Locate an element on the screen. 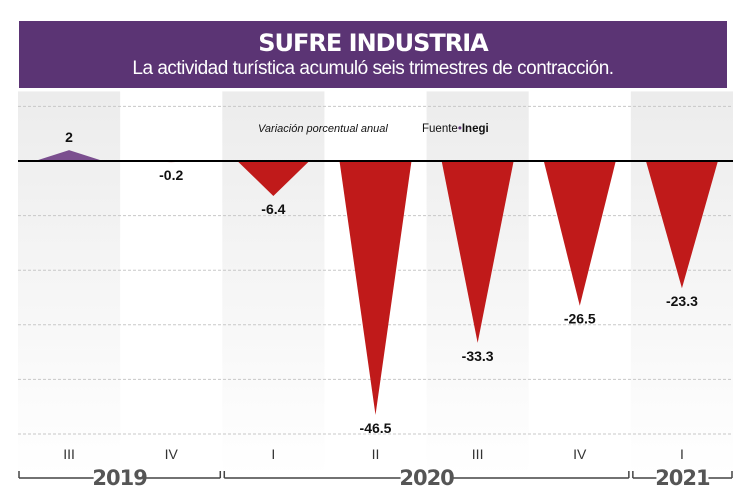 The width and height of the screenshot is (750, 499). year-label: 2019 is located at coordinates (119, 478).